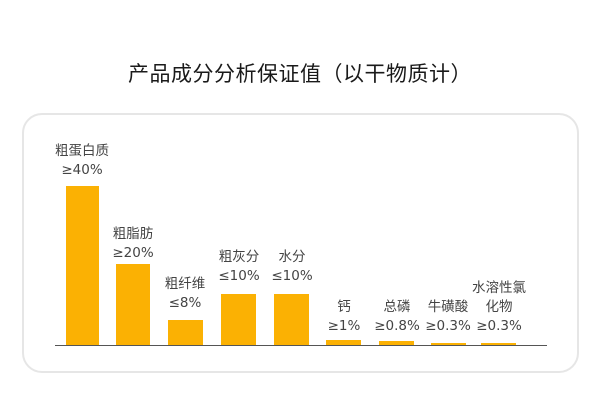 This screenshot has height=418, width=600. Describe the element at coordinates (185, 332) in the screenshot. I see `bar-crude-fiber` at that location.